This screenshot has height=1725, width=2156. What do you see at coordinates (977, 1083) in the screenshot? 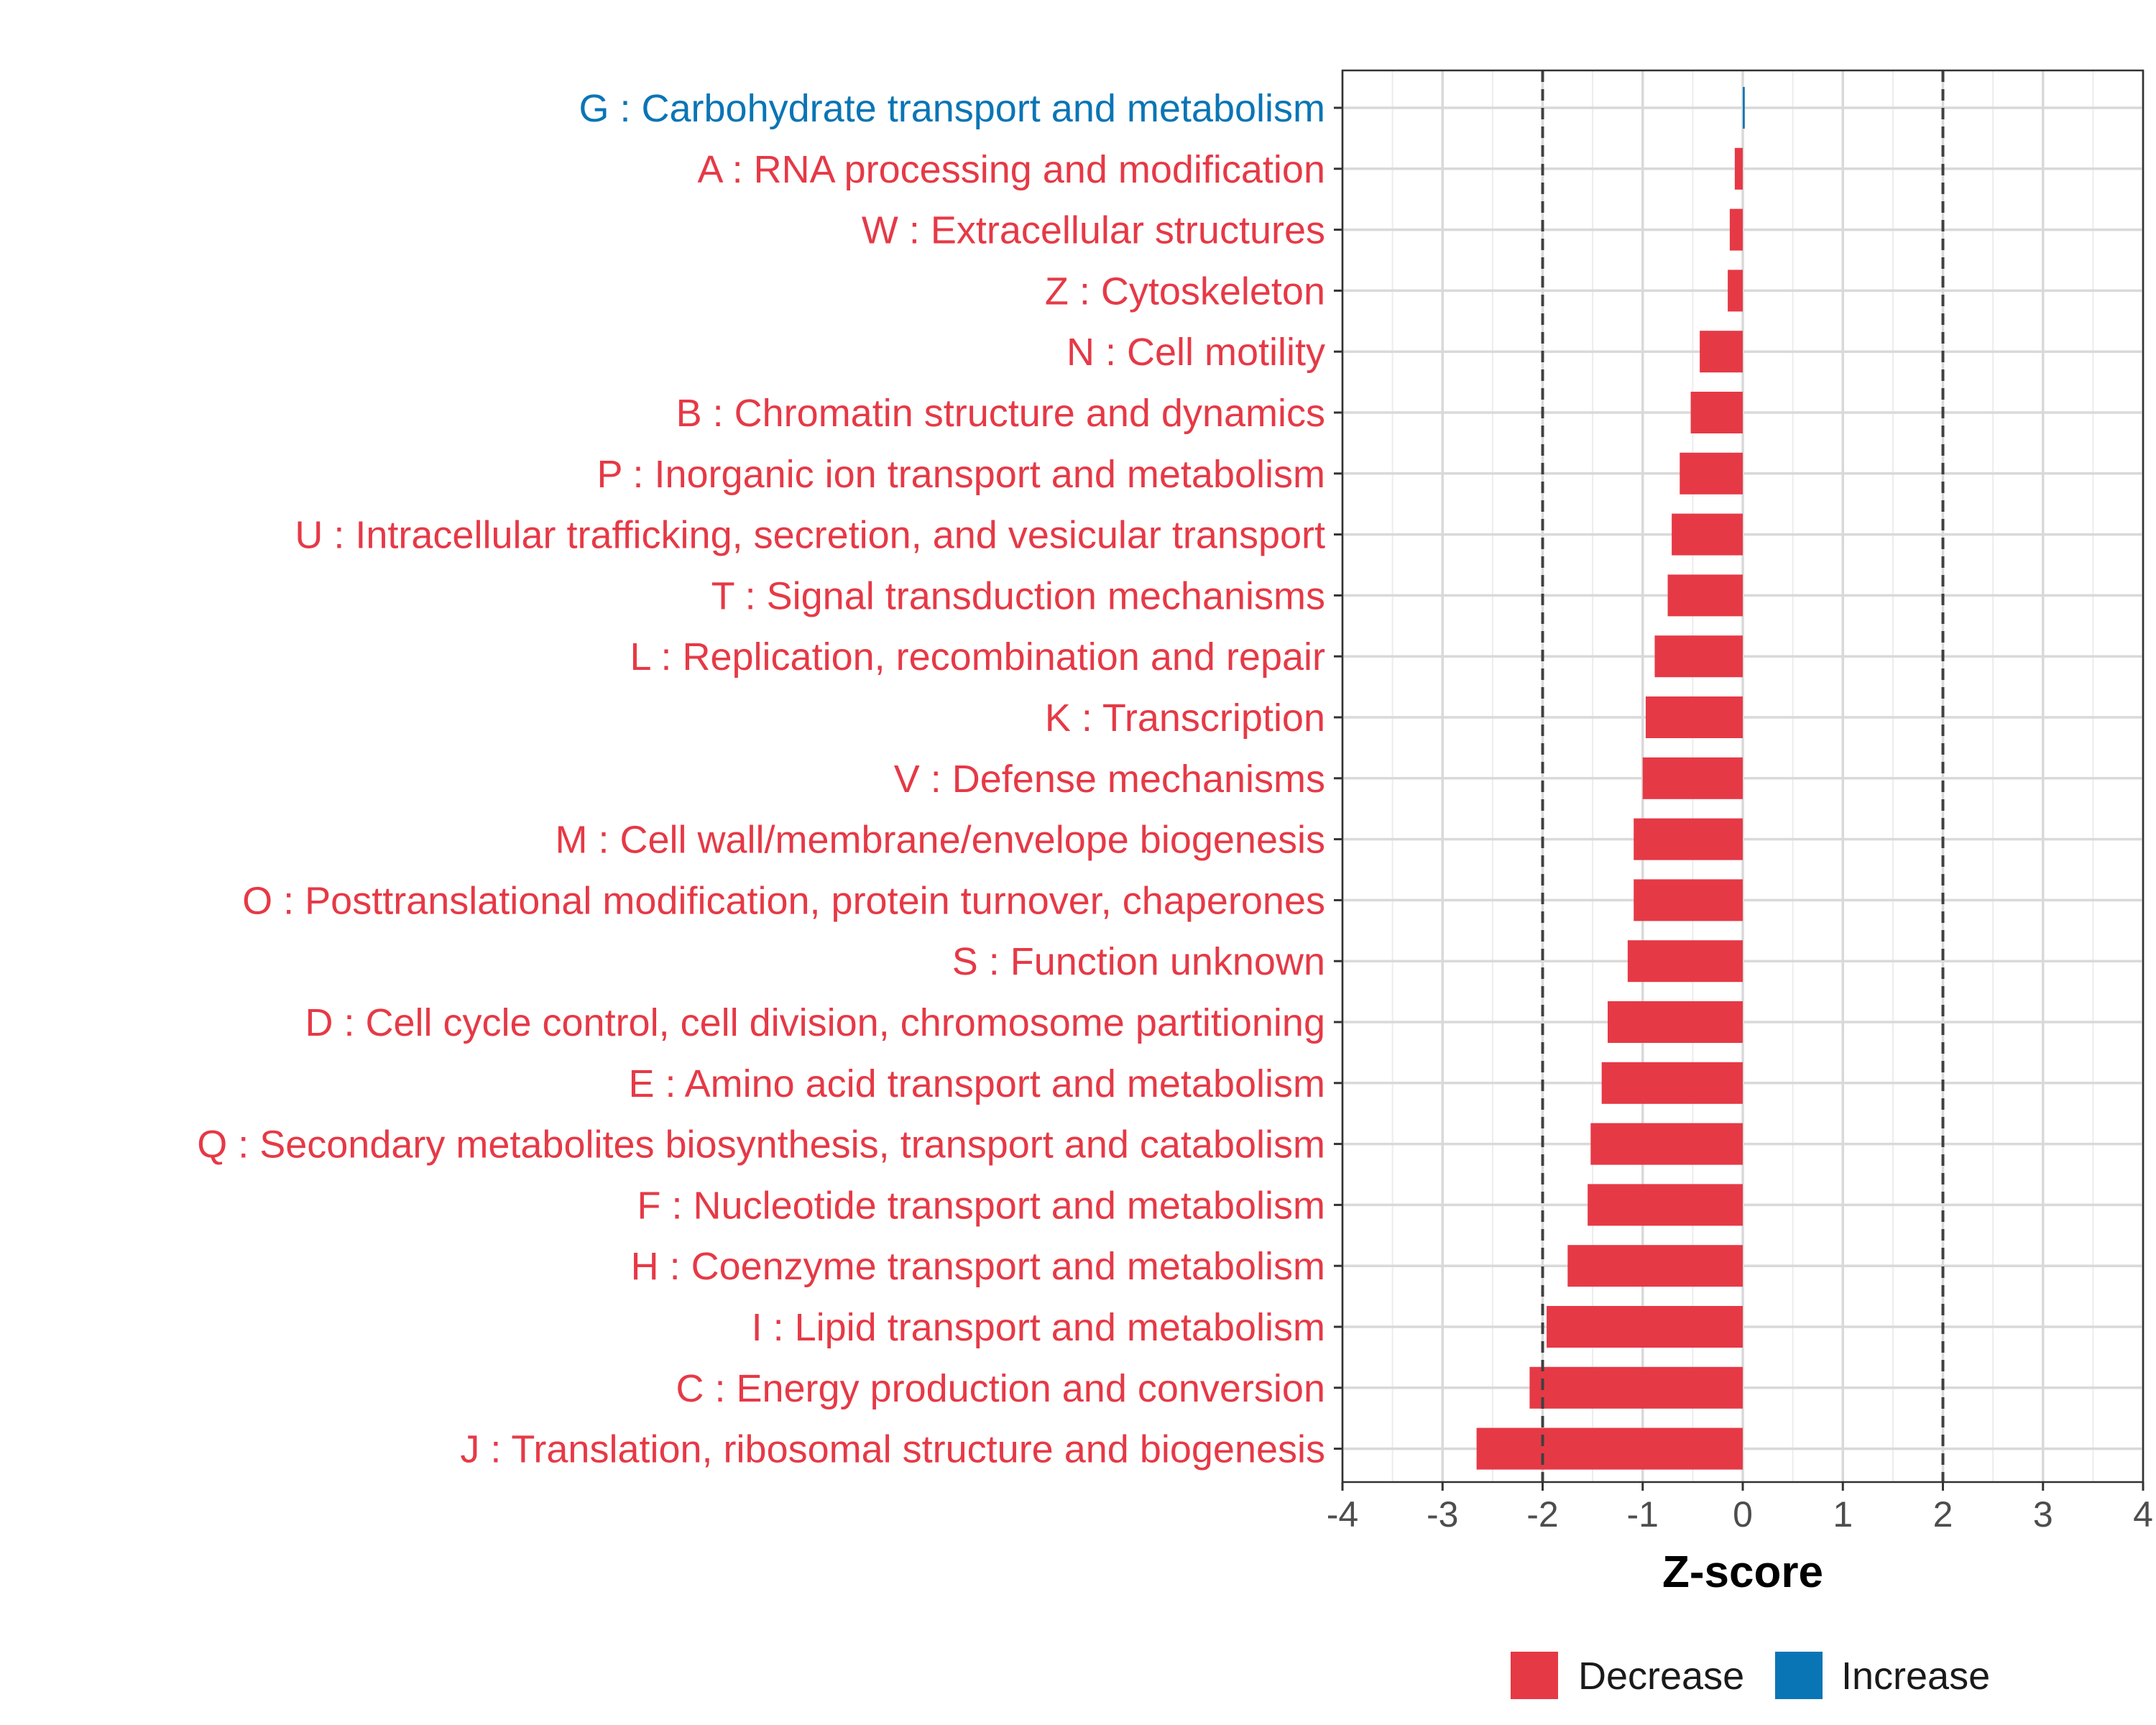
I see `category-label: E : Amino acid transport and metabolism` at bounding box center [977, 1083].